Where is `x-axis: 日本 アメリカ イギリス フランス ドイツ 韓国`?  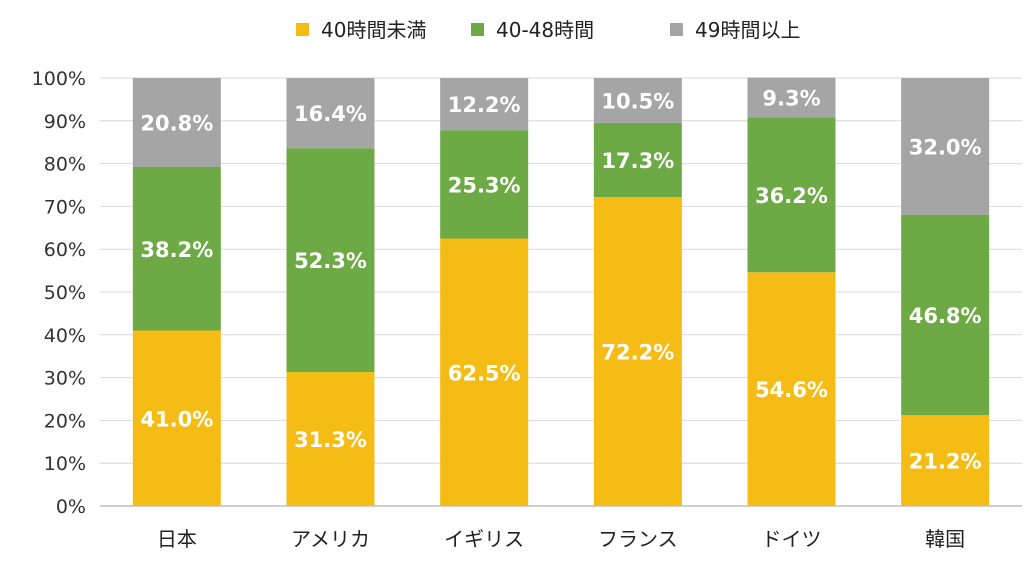
x-axis: 日本 アメリカ イギリス フランス ドイツ 韓国 is located at coordinates (561, 528).